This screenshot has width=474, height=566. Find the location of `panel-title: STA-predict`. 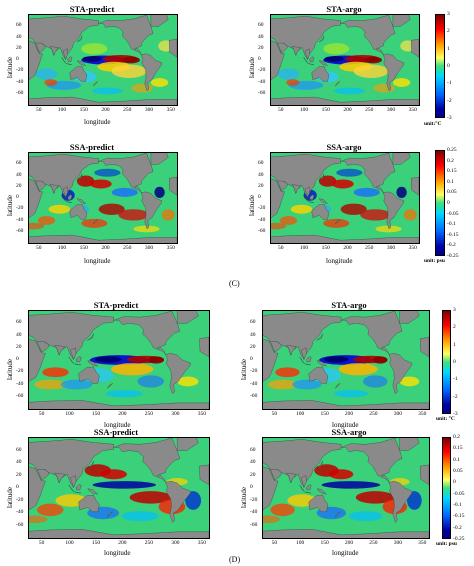

panel-title: STA-predict is located at coordinates (116, 305).